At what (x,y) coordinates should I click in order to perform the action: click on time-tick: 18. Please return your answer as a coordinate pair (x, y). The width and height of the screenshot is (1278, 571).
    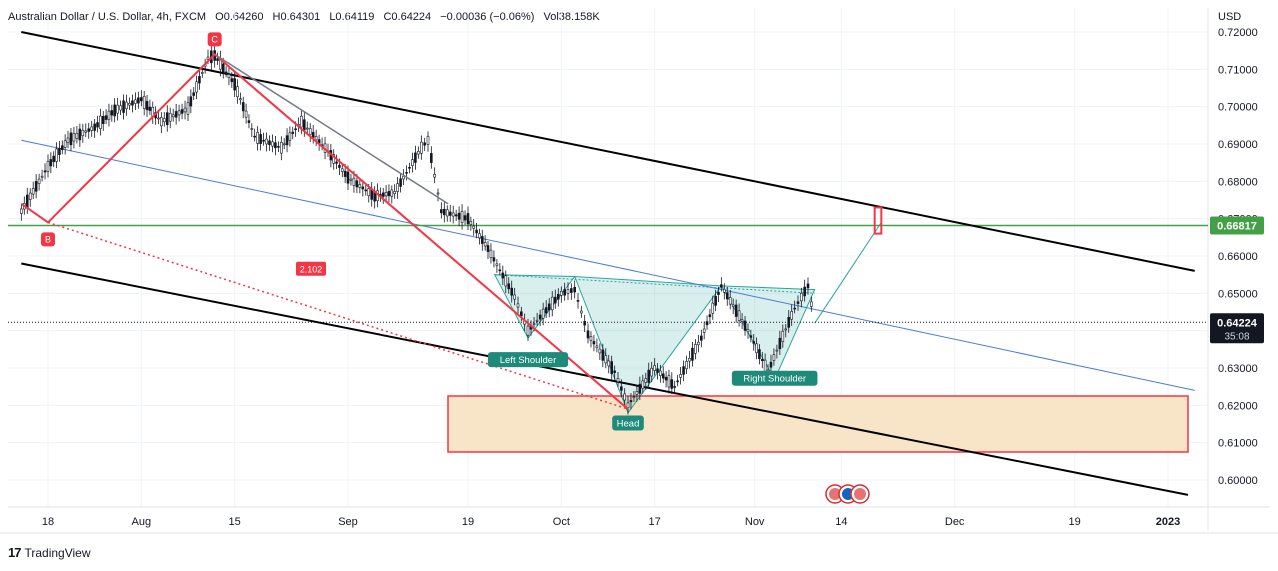
    Looking at the image, I should click on (48, 522).